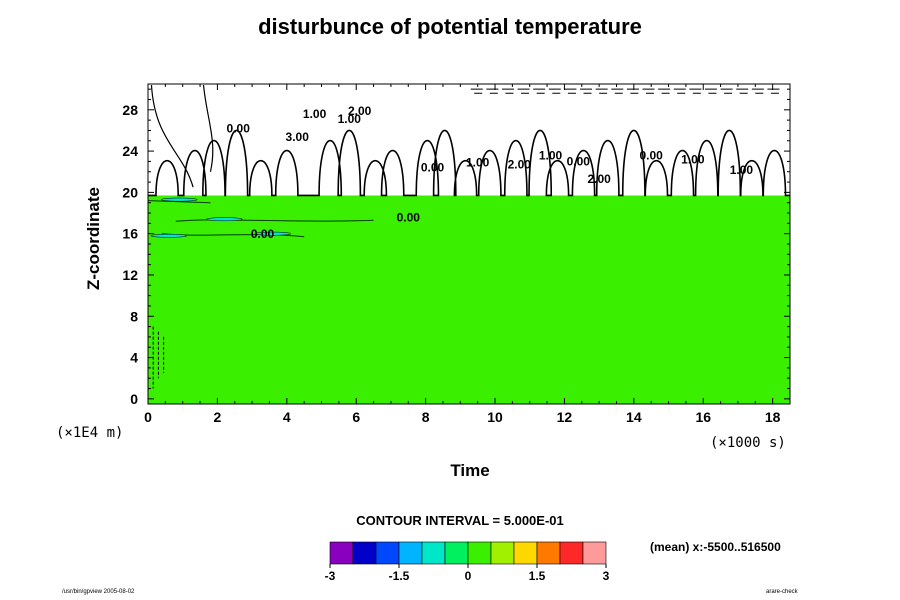 This screenshot has height=600, width=900. Describe the element at coordinates (130, 192) in the screenshot. I see `y-tick-label: 20` at that location.